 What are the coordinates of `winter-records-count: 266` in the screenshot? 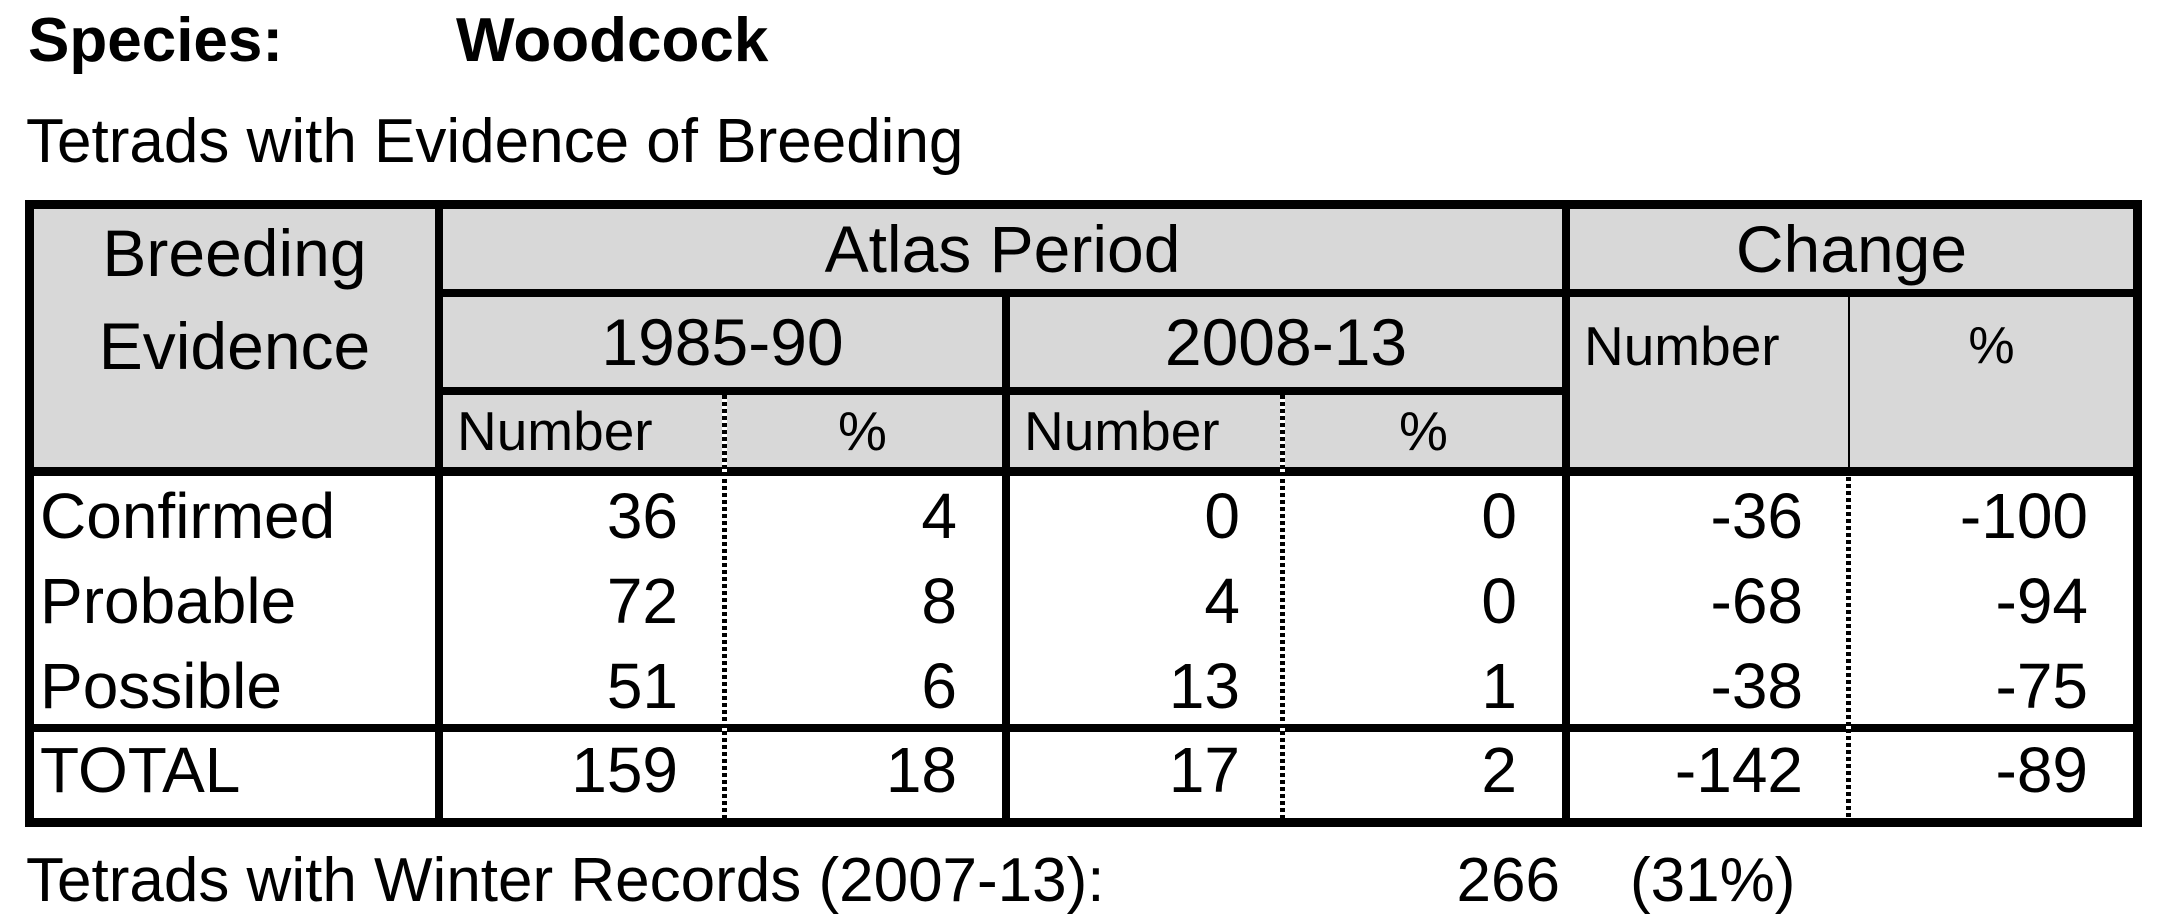 It's located at (1508, 880).